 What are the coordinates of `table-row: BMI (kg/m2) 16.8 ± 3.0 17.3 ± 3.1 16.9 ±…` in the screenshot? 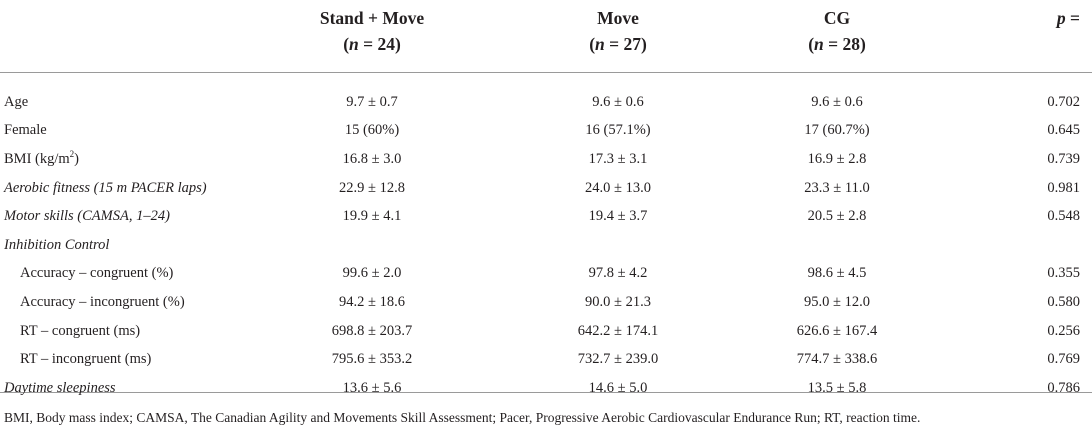 It's located at (546, 159).